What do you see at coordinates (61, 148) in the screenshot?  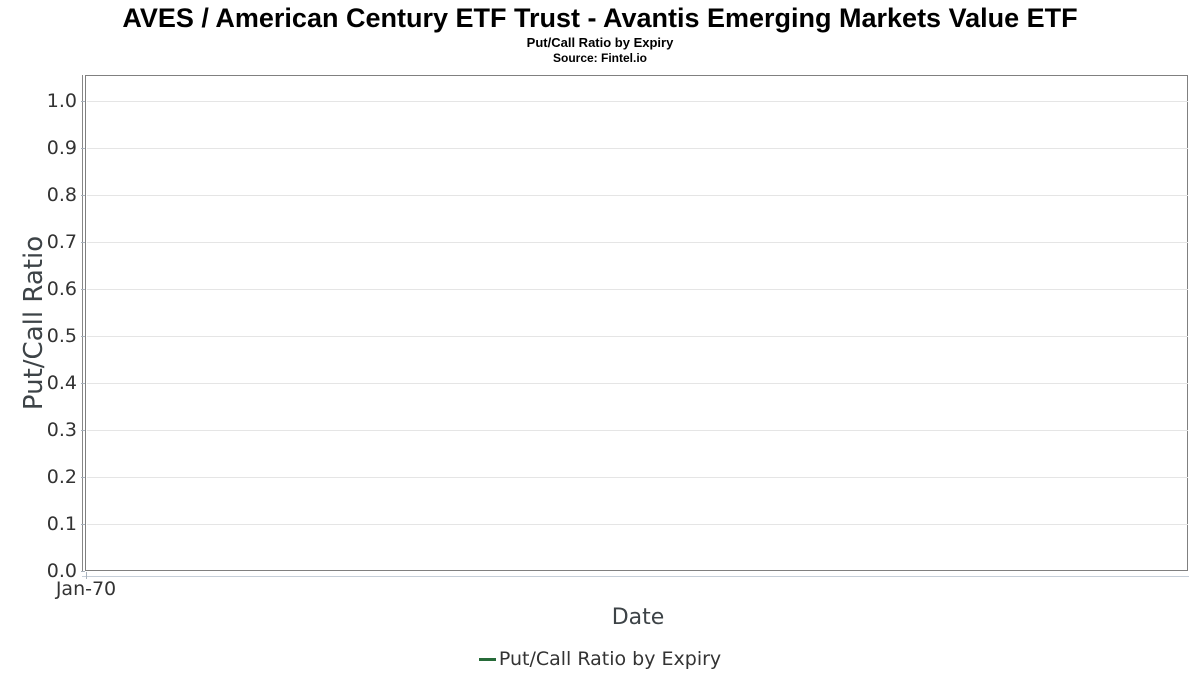 I see `y-tick-label: 0.9` at bounding box center [61, 148].